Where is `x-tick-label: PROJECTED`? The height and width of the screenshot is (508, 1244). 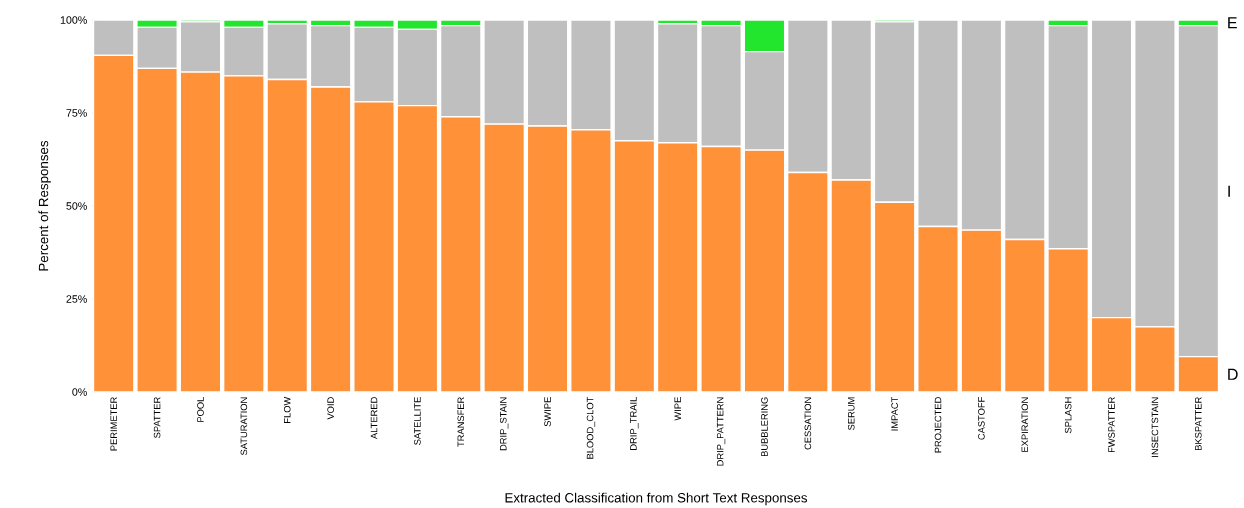
x-tick-label: PROJECTED is located at coordinates (938, 425).